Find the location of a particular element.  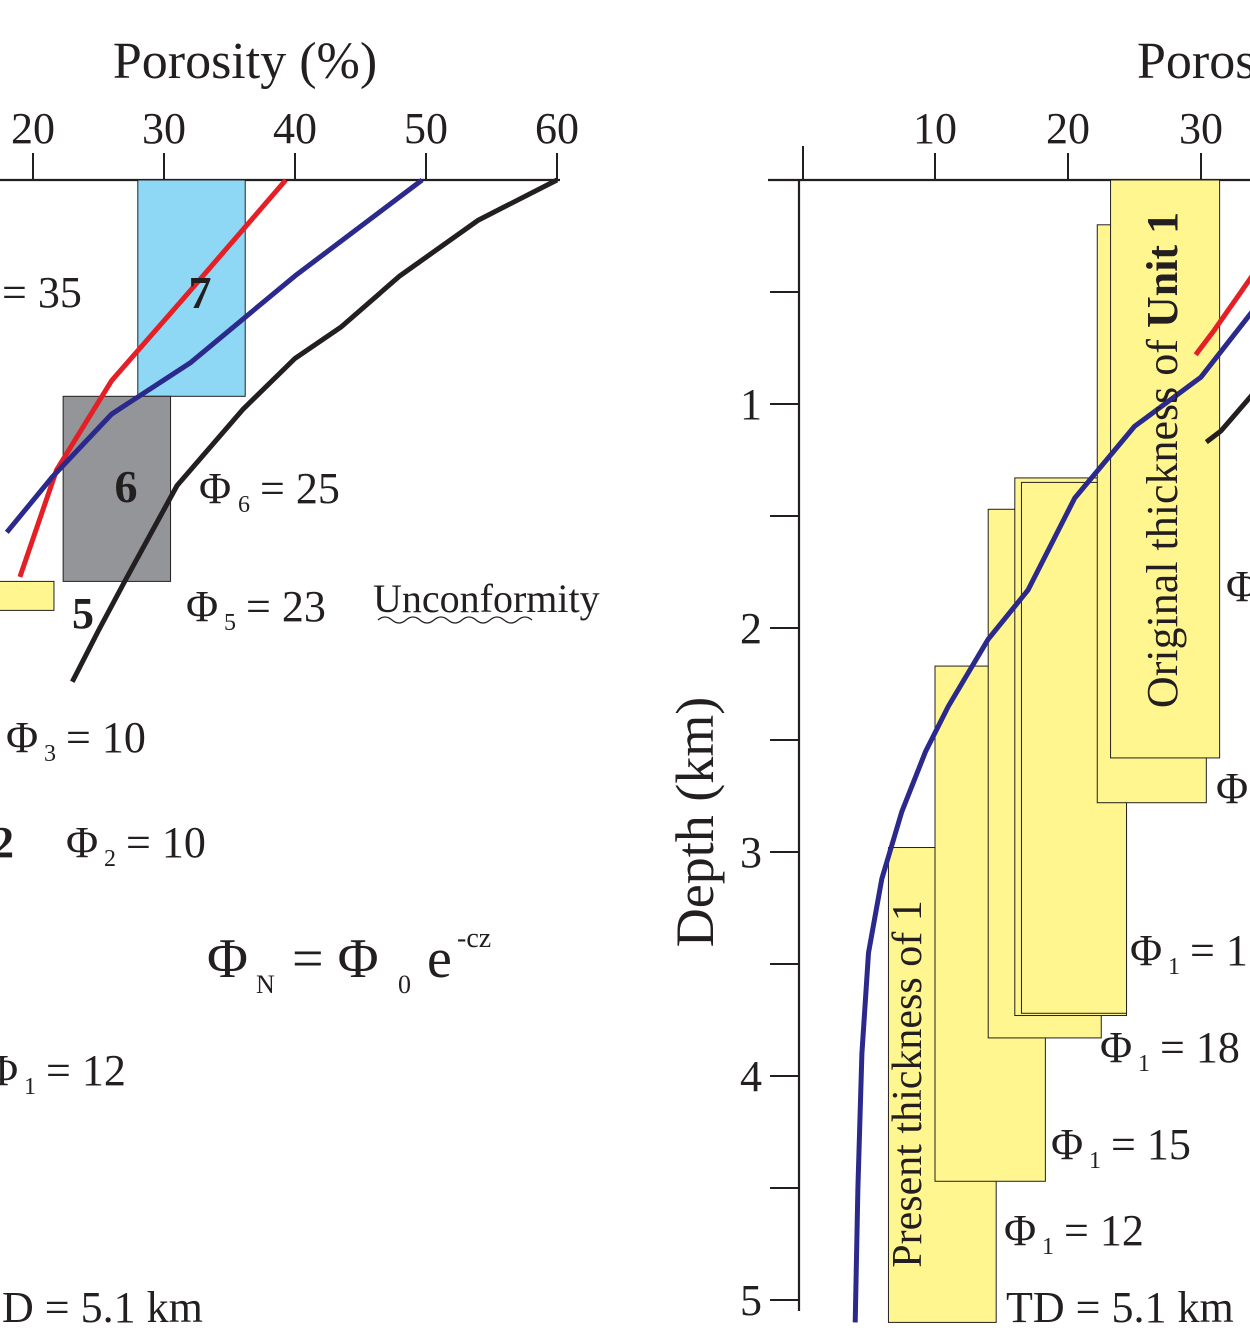

phi5-value: = 23 is located at coordinates (286, 606).